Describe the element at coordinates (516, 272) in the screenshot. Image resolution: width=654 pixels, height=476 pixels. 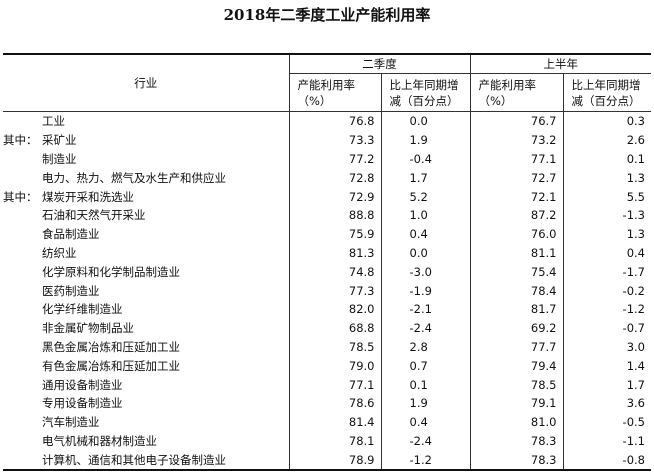
I see `h1-util-cell: 75.4` at that location.